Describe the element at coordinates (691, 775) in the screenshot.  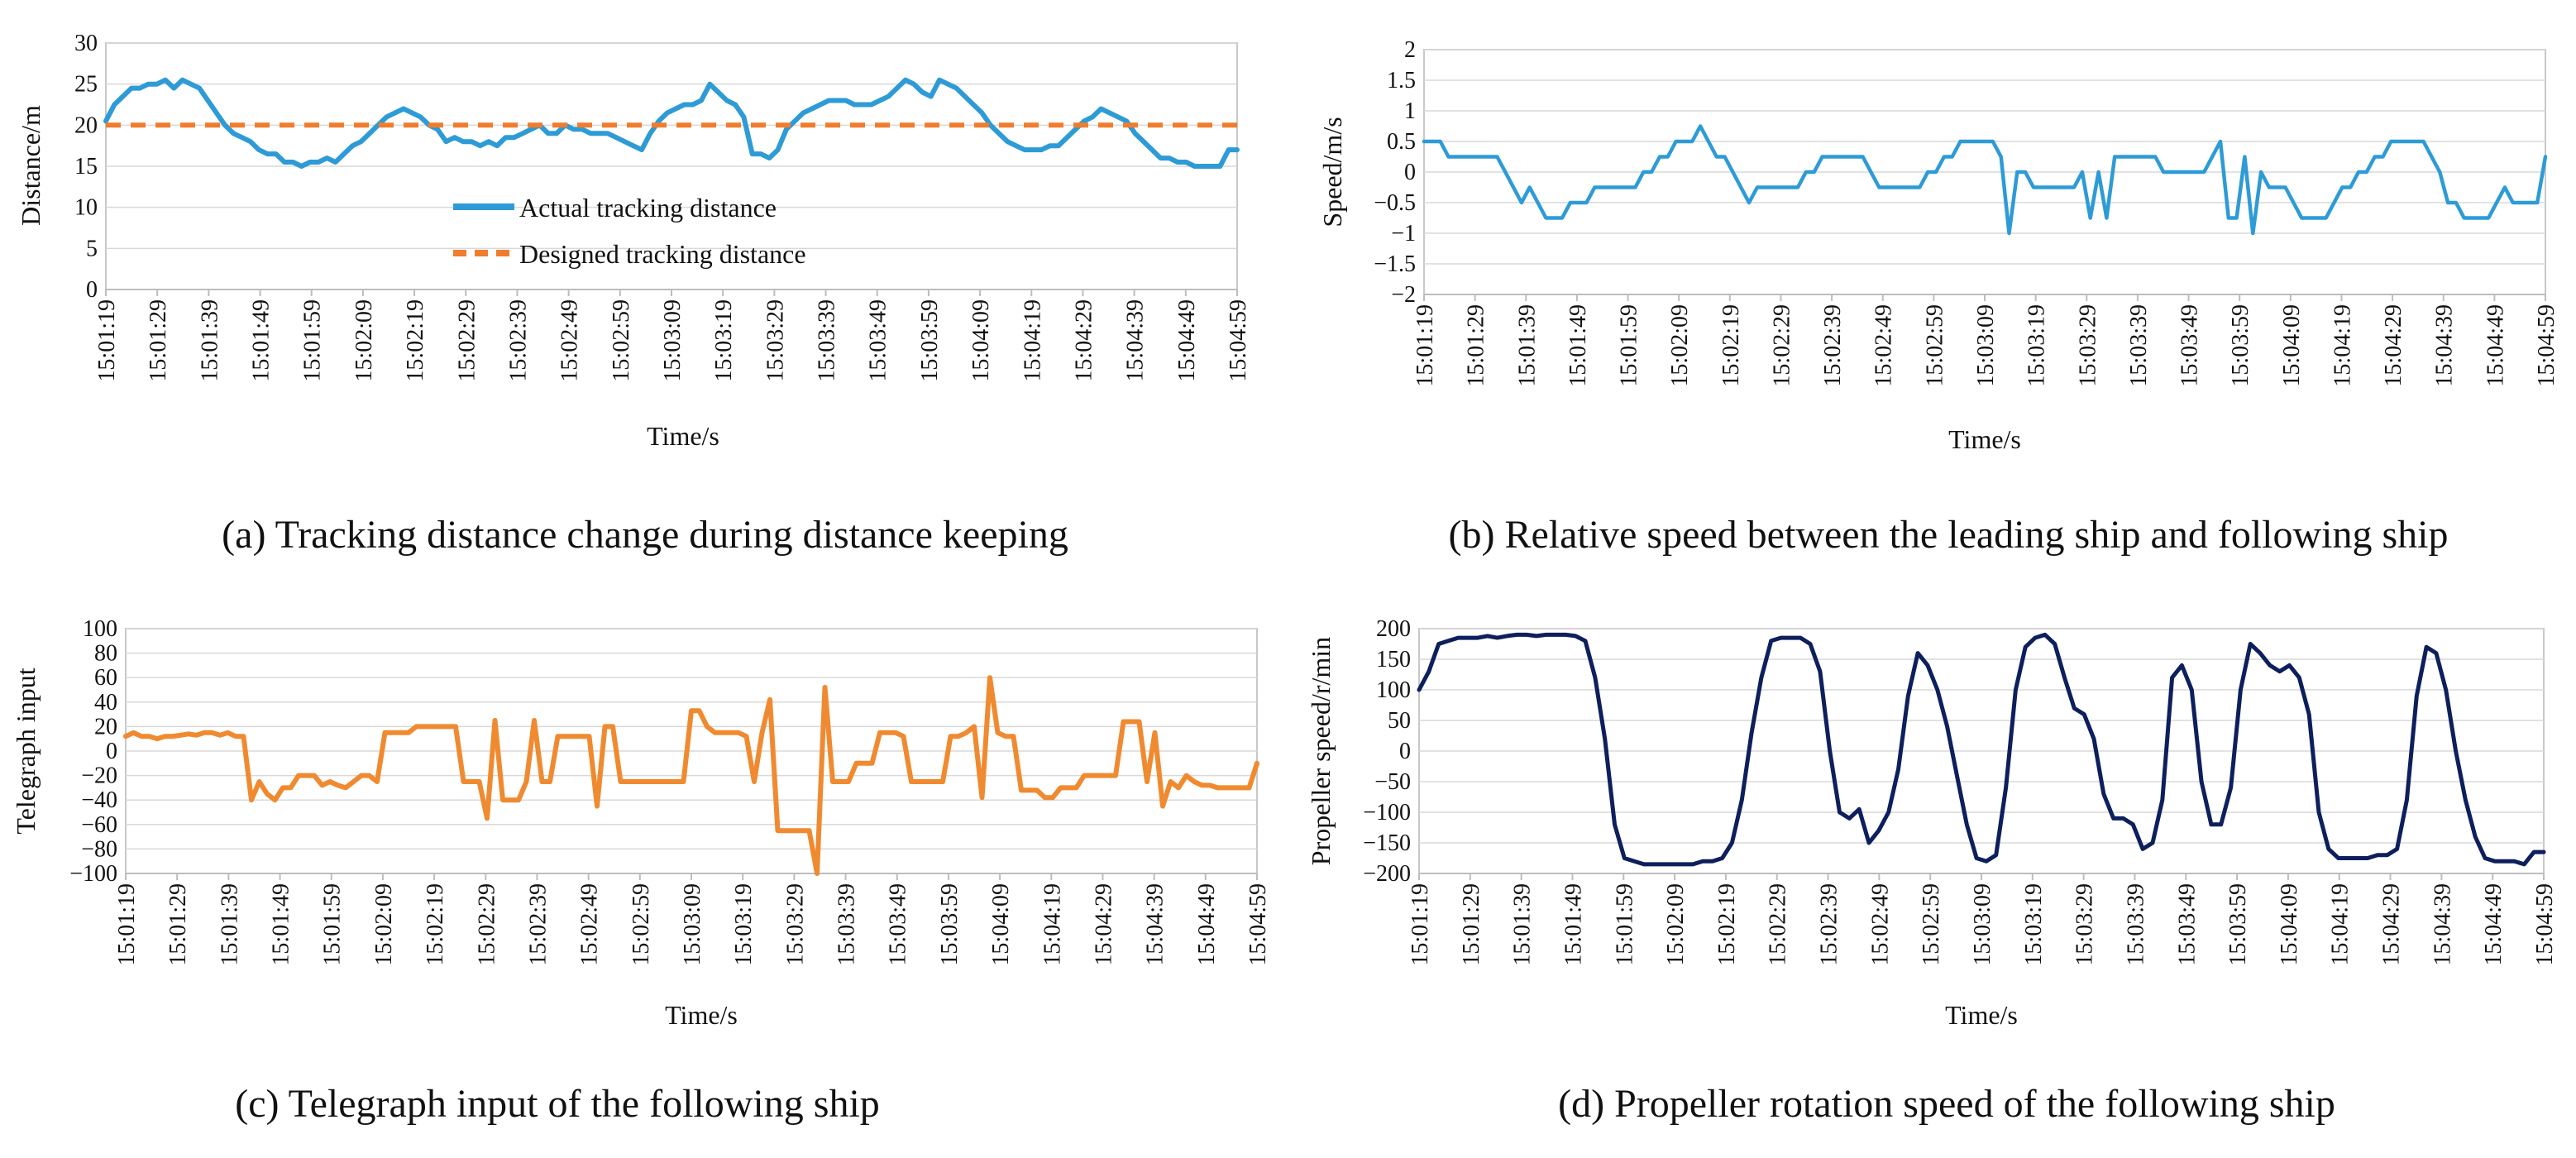
I see `series-line-telegraph-input` at that location.